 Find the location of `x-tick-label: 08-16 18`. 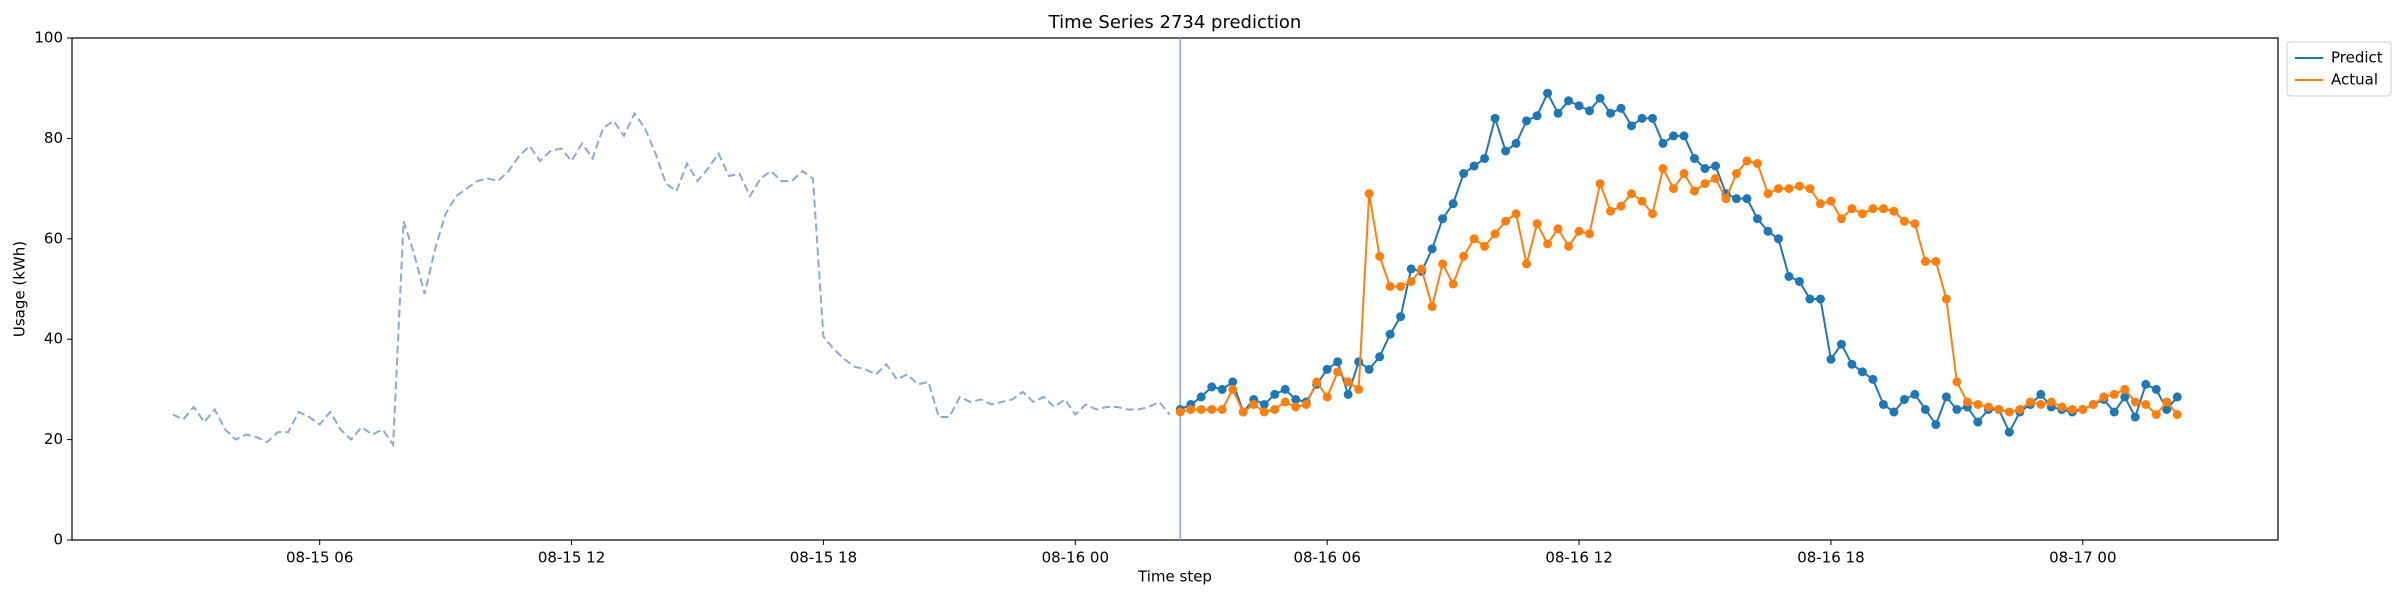

x-tick-label: 08-16 18 is located at coordinates (1830, 558).